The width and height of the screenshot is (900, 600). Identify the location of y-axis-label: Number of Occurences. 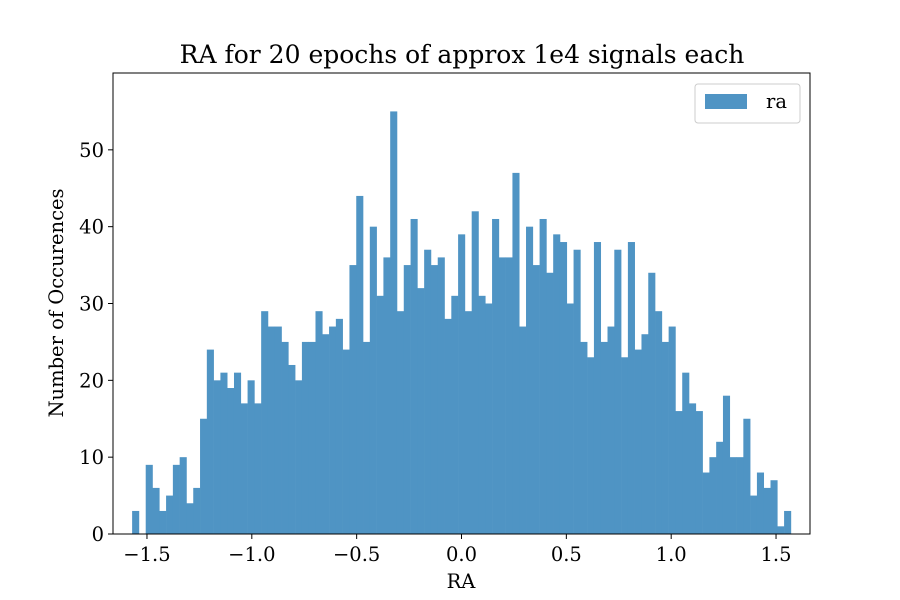
(56, 302).